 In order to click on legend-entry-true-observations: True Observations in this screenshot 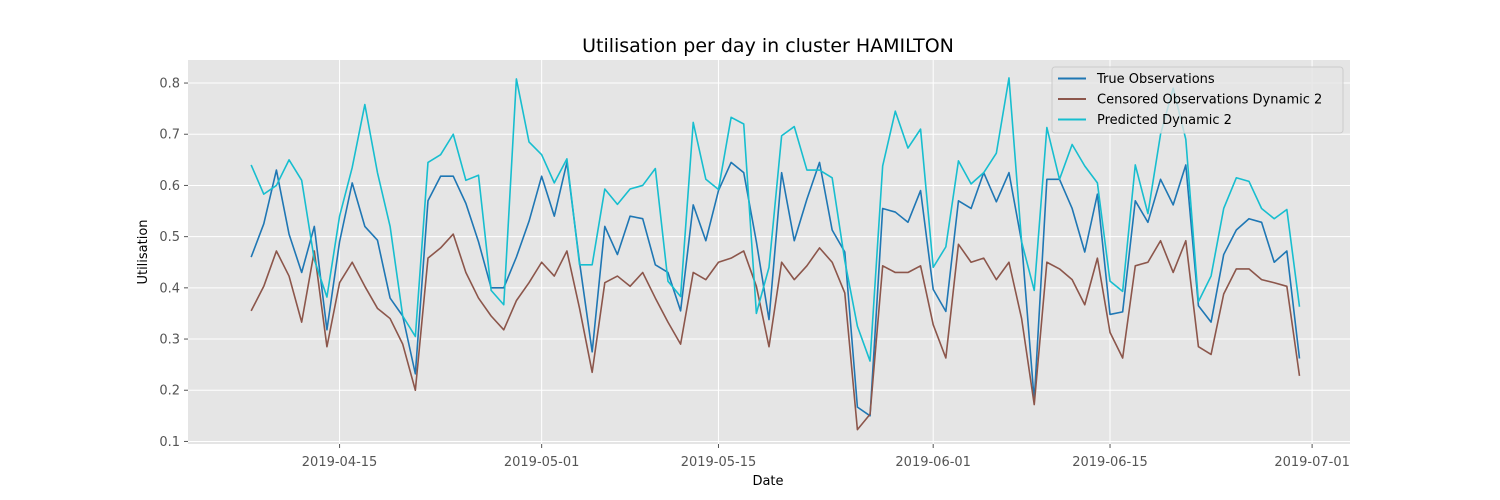, I will do `click(1136, 79)`.